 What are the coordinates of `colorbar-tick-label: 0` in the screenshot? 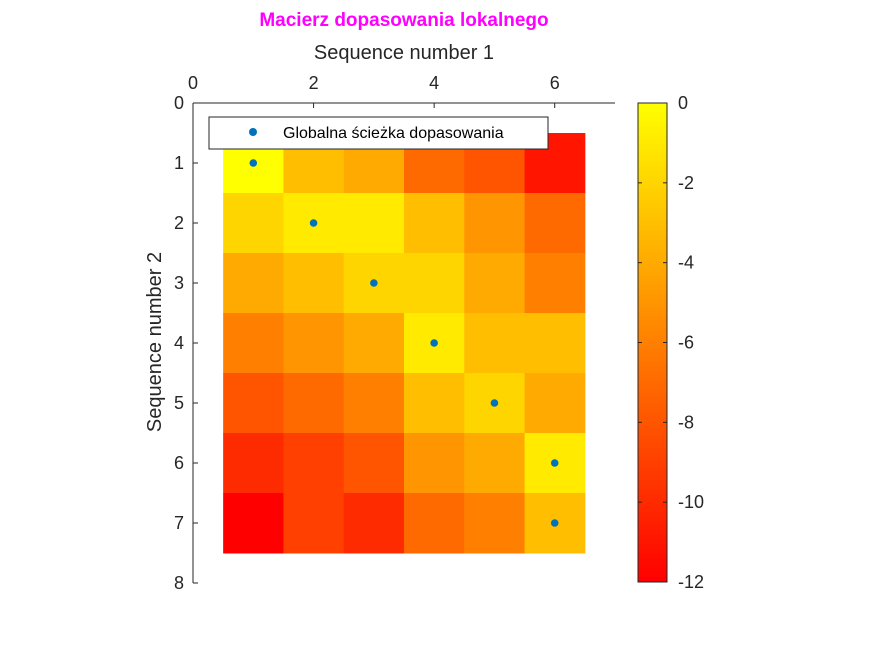 It's located at (683, 103).